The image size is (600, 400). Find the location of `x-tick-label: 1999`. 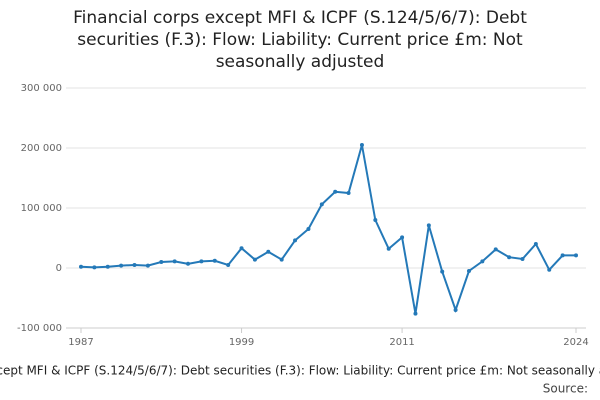

x-tick-label: 1999 is located at coordinates (241, 342).